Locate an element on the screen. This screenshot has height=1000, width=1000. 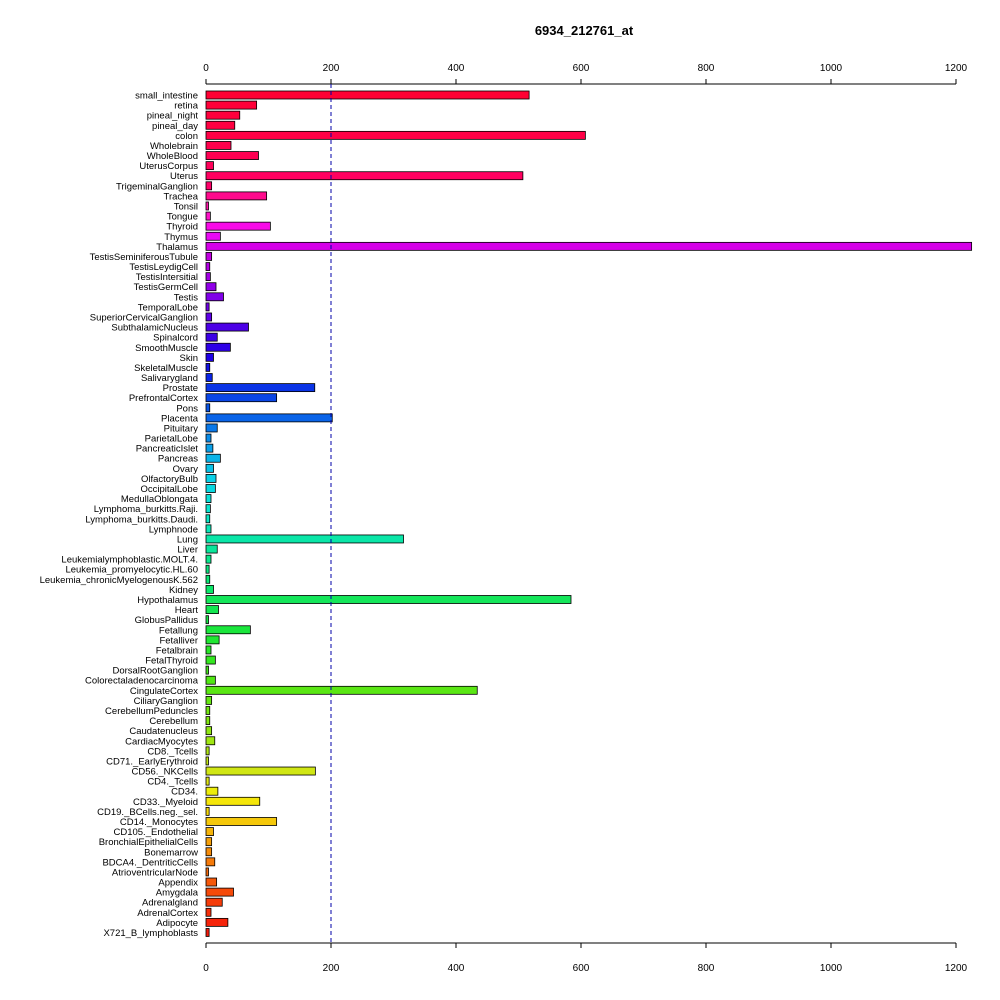
category-label: SubthalamicNucleus is located at coordinates (154, 328).